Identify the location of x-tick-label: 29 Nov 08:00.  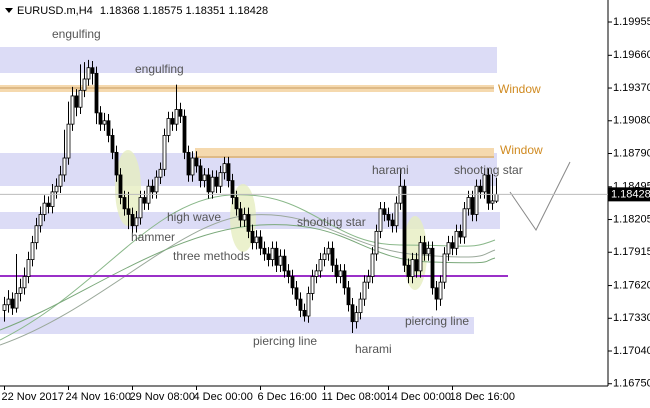
(162, 397).